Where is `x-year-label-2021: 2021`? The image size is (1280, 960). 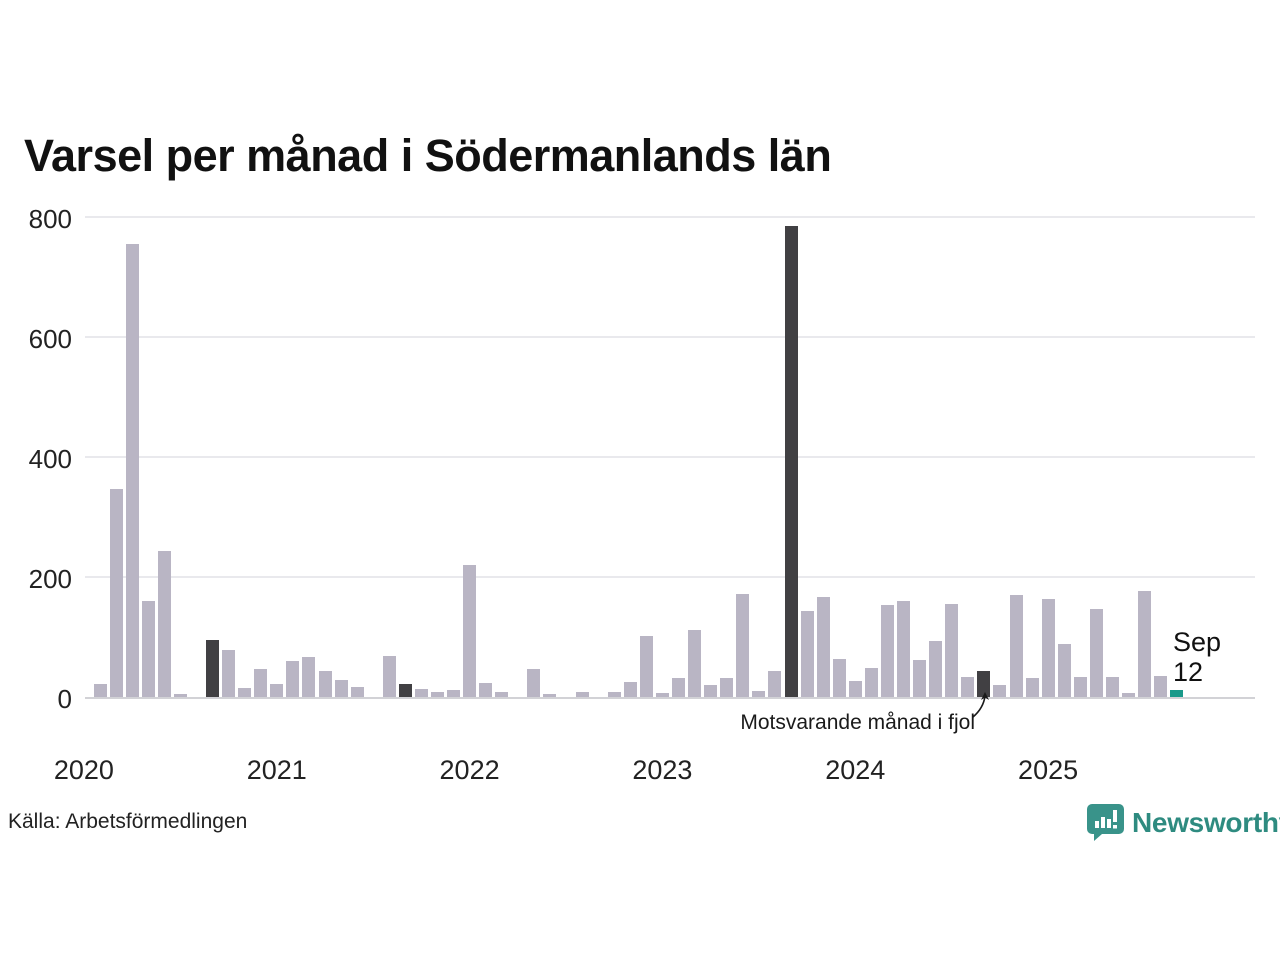
x-year-label-2021: 2021 is located at coordinates (276, 770).